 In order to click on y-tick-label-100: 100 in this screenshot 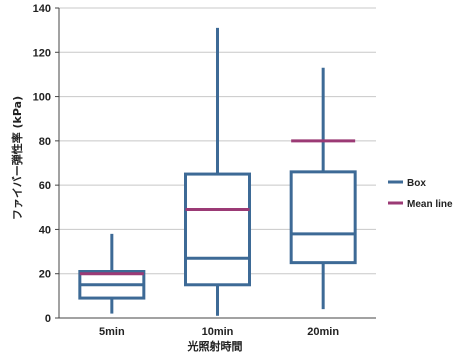, I will do `click(42, 98)`.